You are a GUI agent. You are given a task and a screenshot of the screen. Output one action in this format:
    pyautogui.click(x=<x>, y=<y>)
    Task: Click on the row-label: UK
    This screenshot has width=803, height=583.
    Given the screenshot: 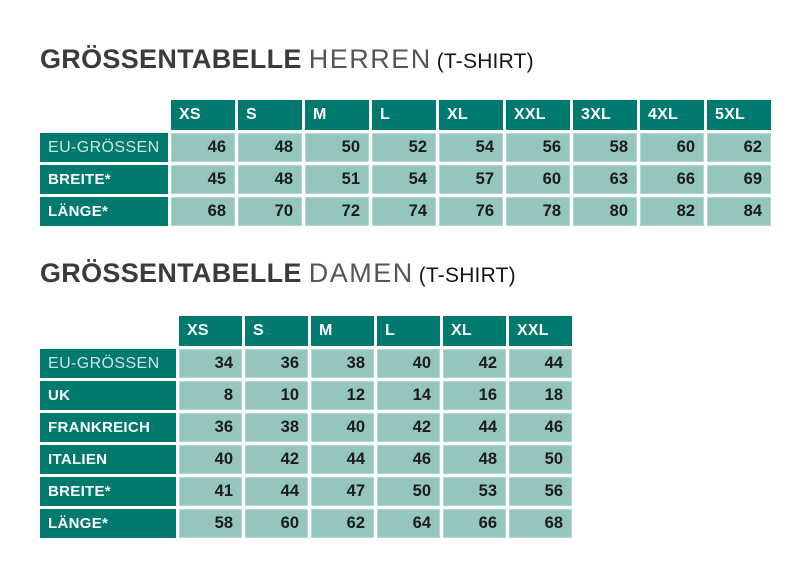 What is the action you would take?
    pyautogui.click(x=108, y=395)
    